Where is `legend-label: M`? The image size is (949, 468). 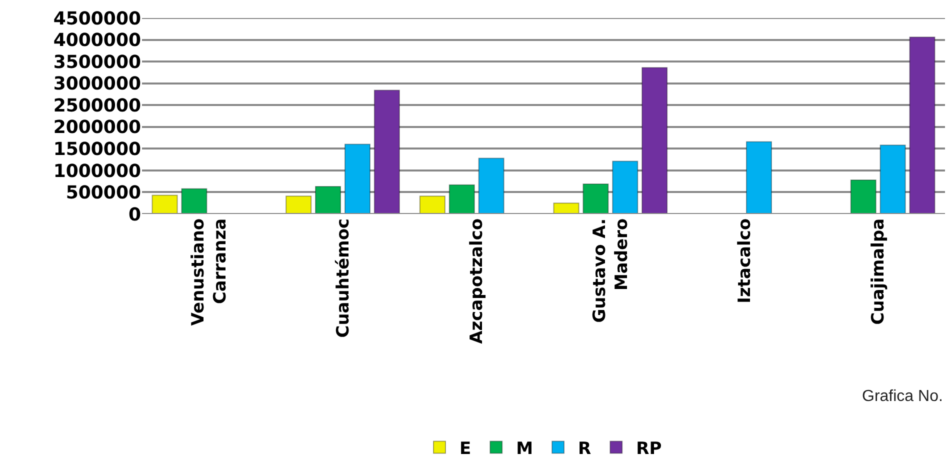
legend-label: M is located at coordinates (525, 448).